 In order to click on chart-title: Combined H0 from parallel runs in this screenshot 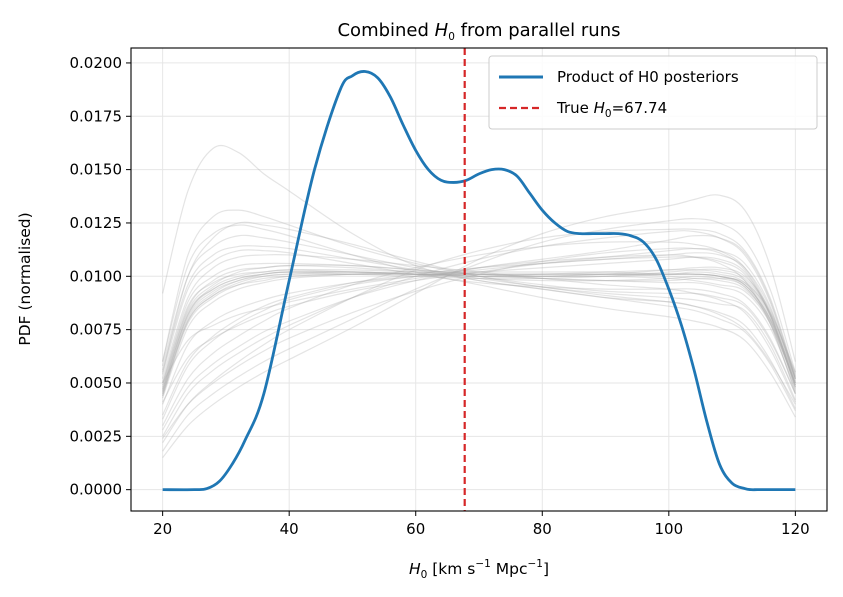, I will do `click(478, 31)`.